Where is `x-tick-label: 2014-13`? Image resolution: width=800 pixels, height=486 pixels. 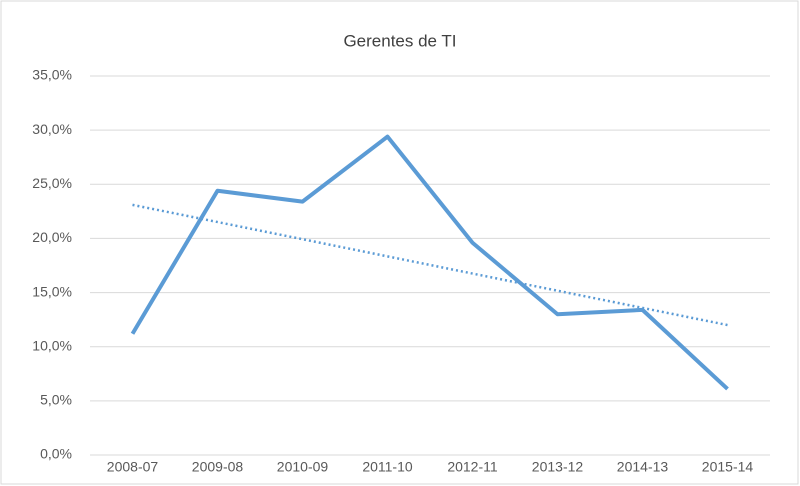 x-tick-label: 2014-13 is located at coordinates (643, 467).